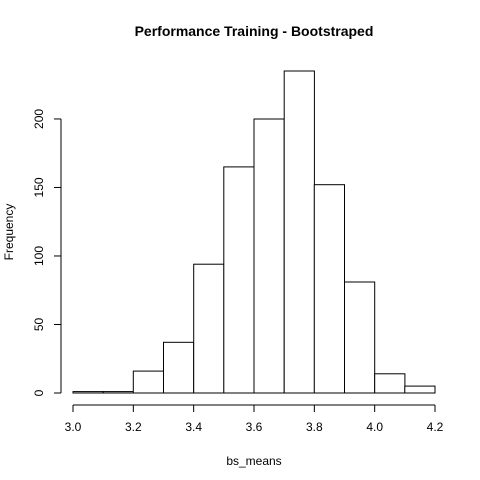  Describe the element at coordinates (254, 419) in the screenshot. I see `x-axis: 3.0 3.2 3.4 3.6 3.8 4.0 4.2` at that location.